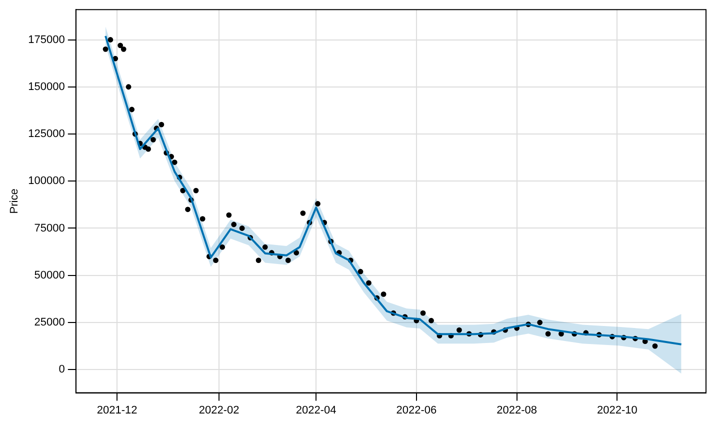  I want to click on y-tick-label: 175000, so click(46, 40).